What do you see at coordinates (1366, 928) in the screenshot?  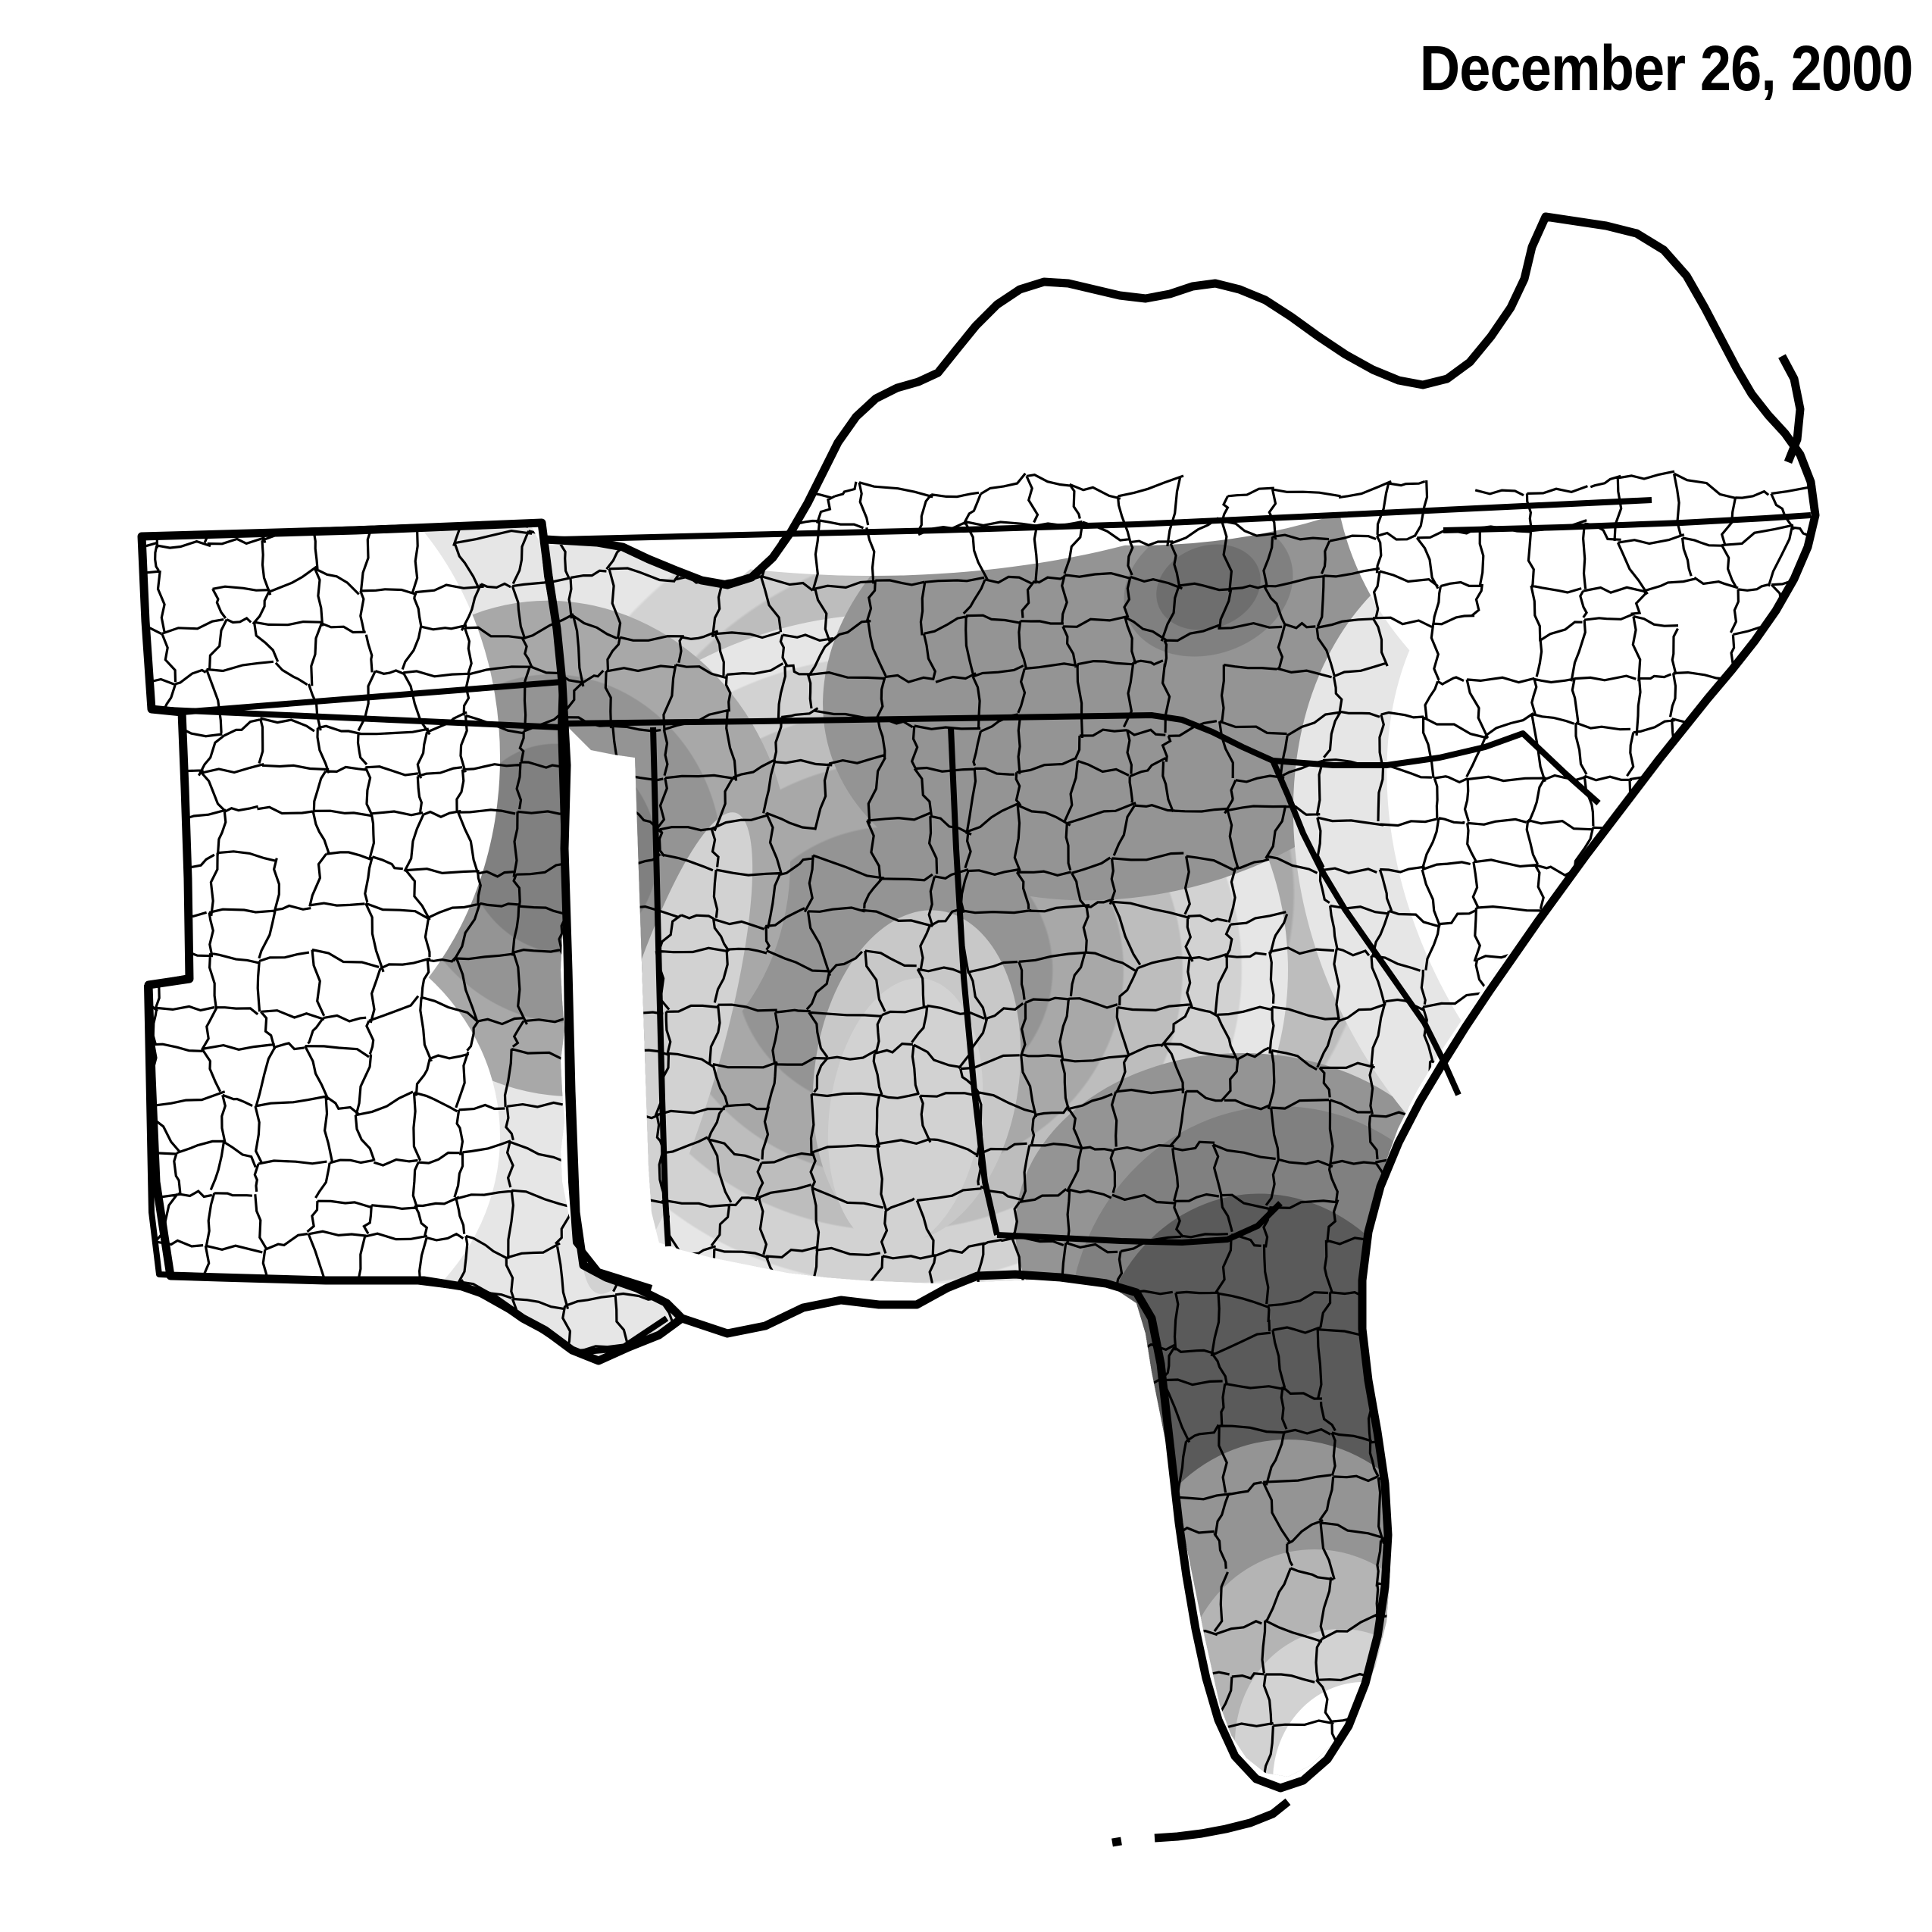 I see `state-boundary-southcarolina-georgia` at bounding box center [1366, 928].